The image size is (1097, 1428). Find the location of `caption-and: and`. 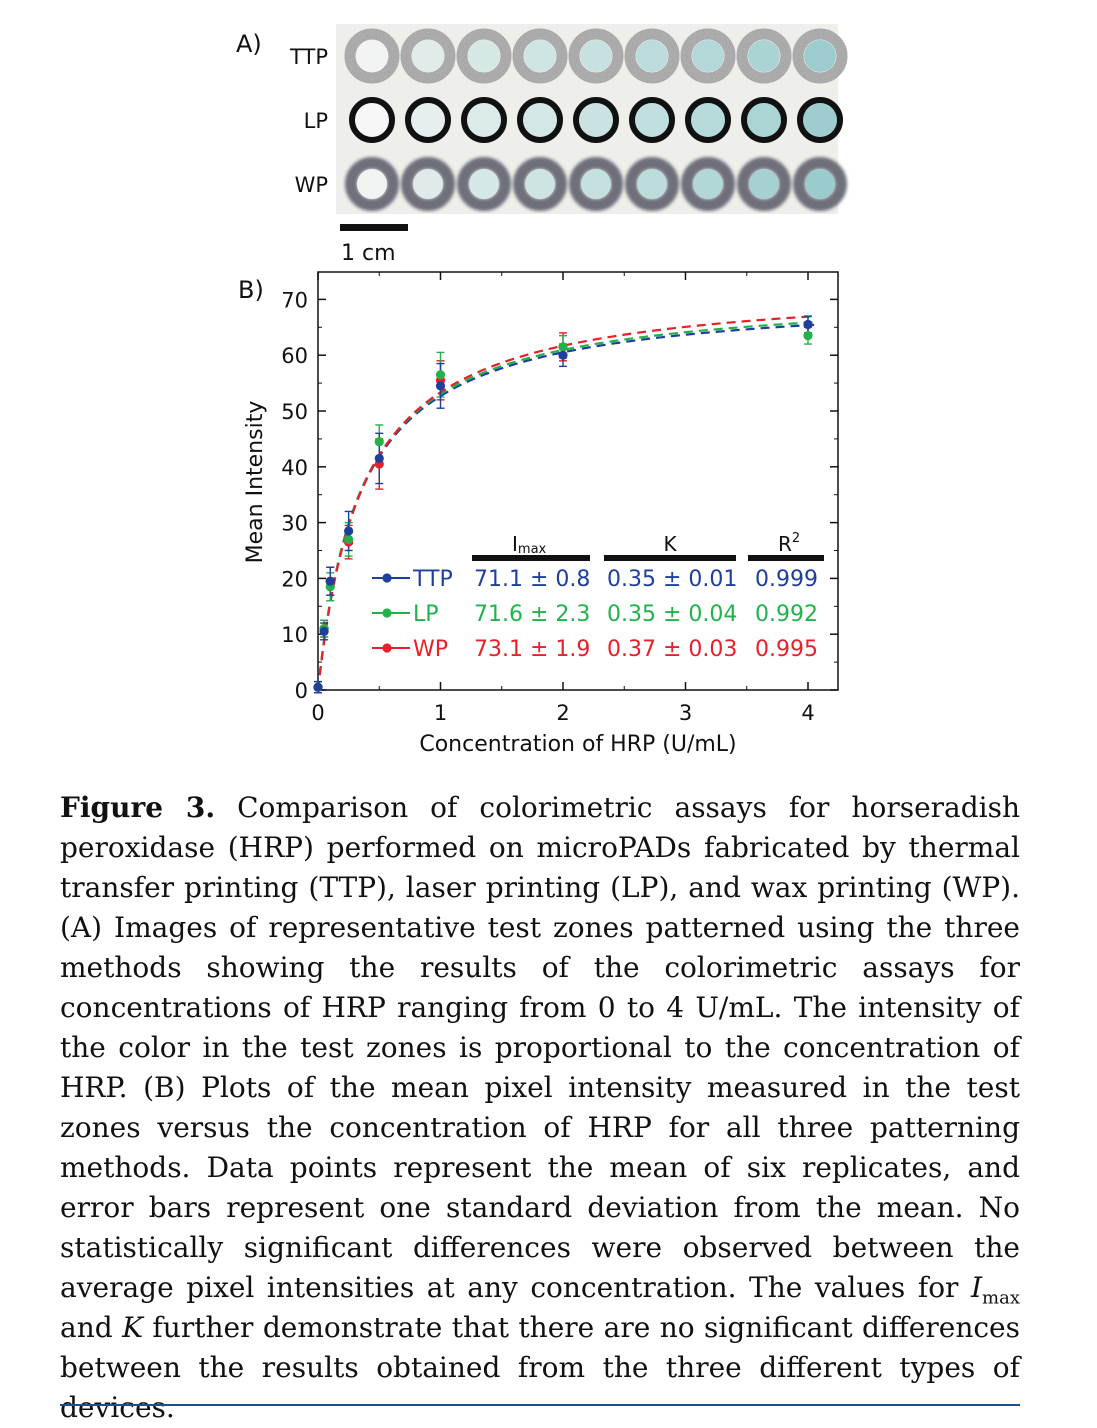

caption-and: and is located at coordinates (91, 1327).